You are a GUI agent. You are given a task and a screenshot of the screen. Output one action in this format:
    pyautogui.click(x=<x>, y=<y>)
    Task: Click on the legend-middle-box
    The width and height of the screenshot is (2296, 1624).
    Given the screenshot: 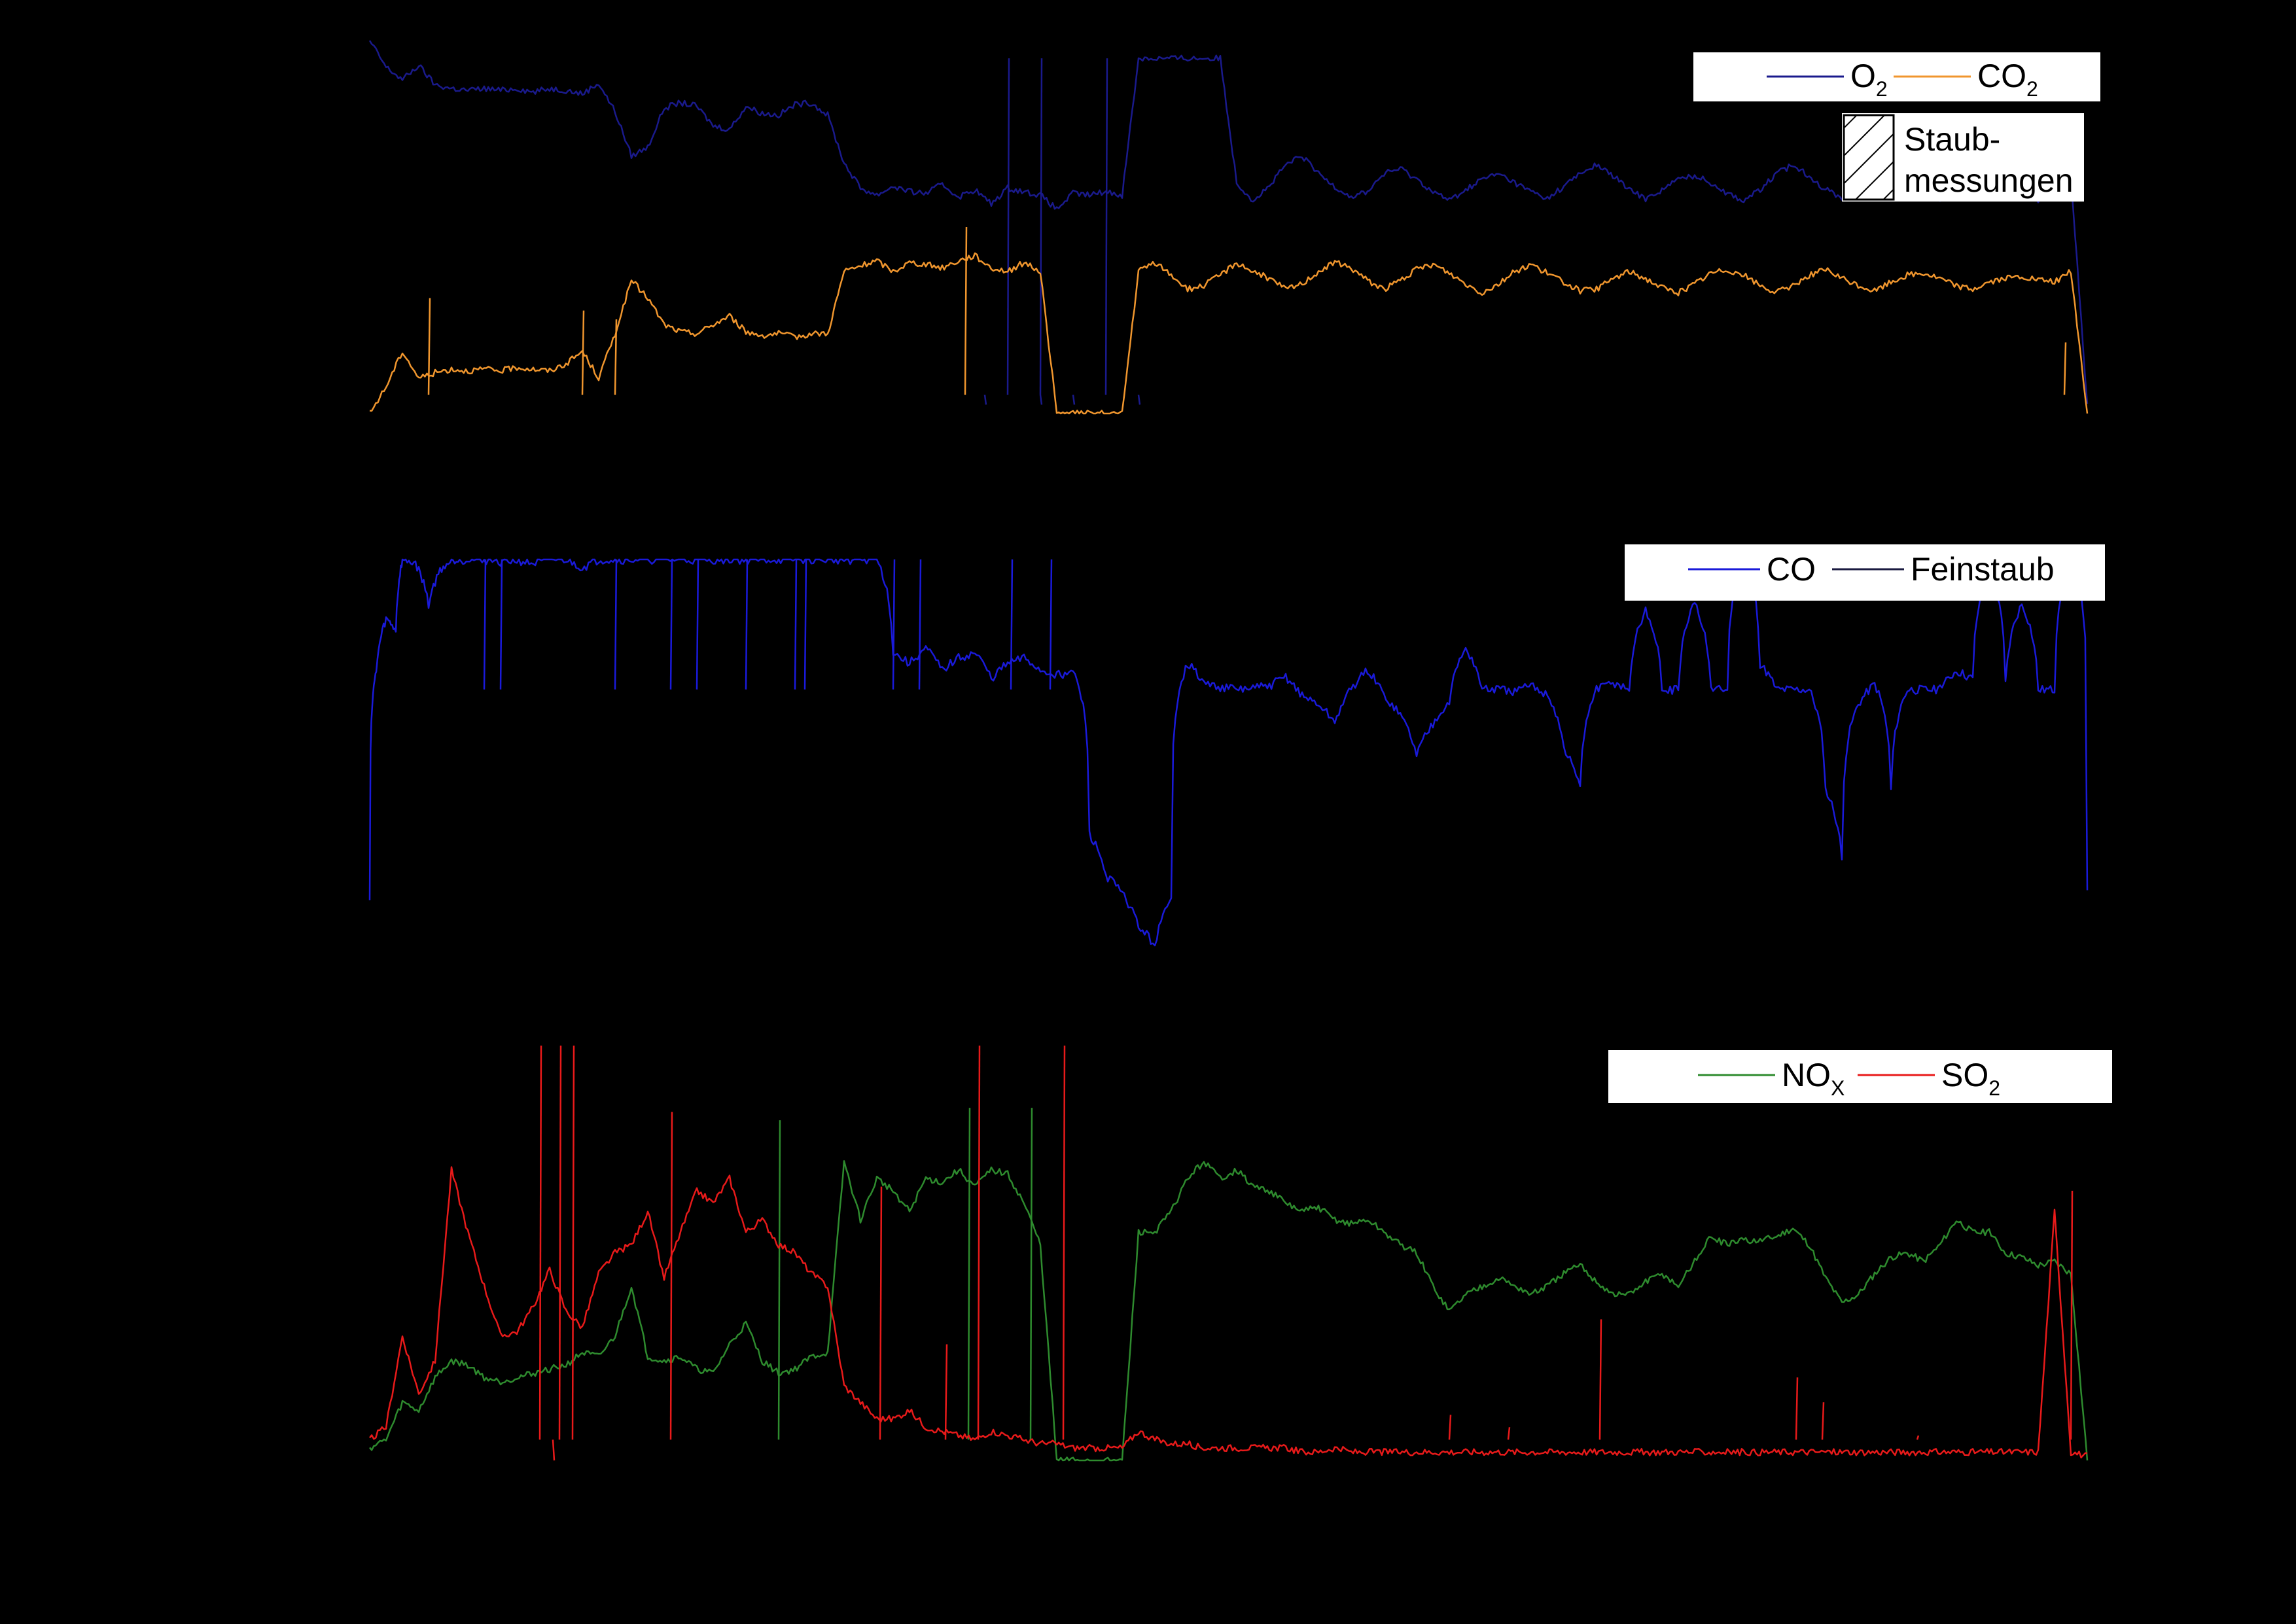 What is the action you would take?
    pyautogui.click(x=1865, y=572)
    